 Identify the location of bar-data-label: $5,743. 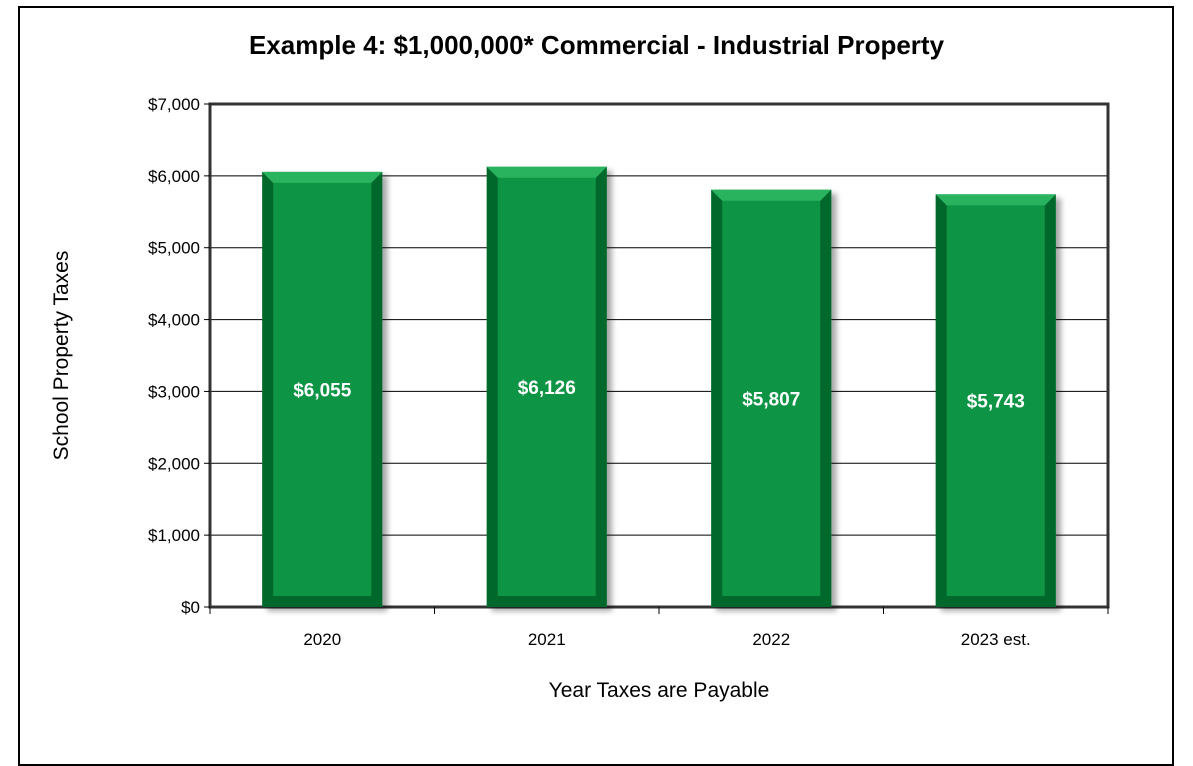
(996, 402).